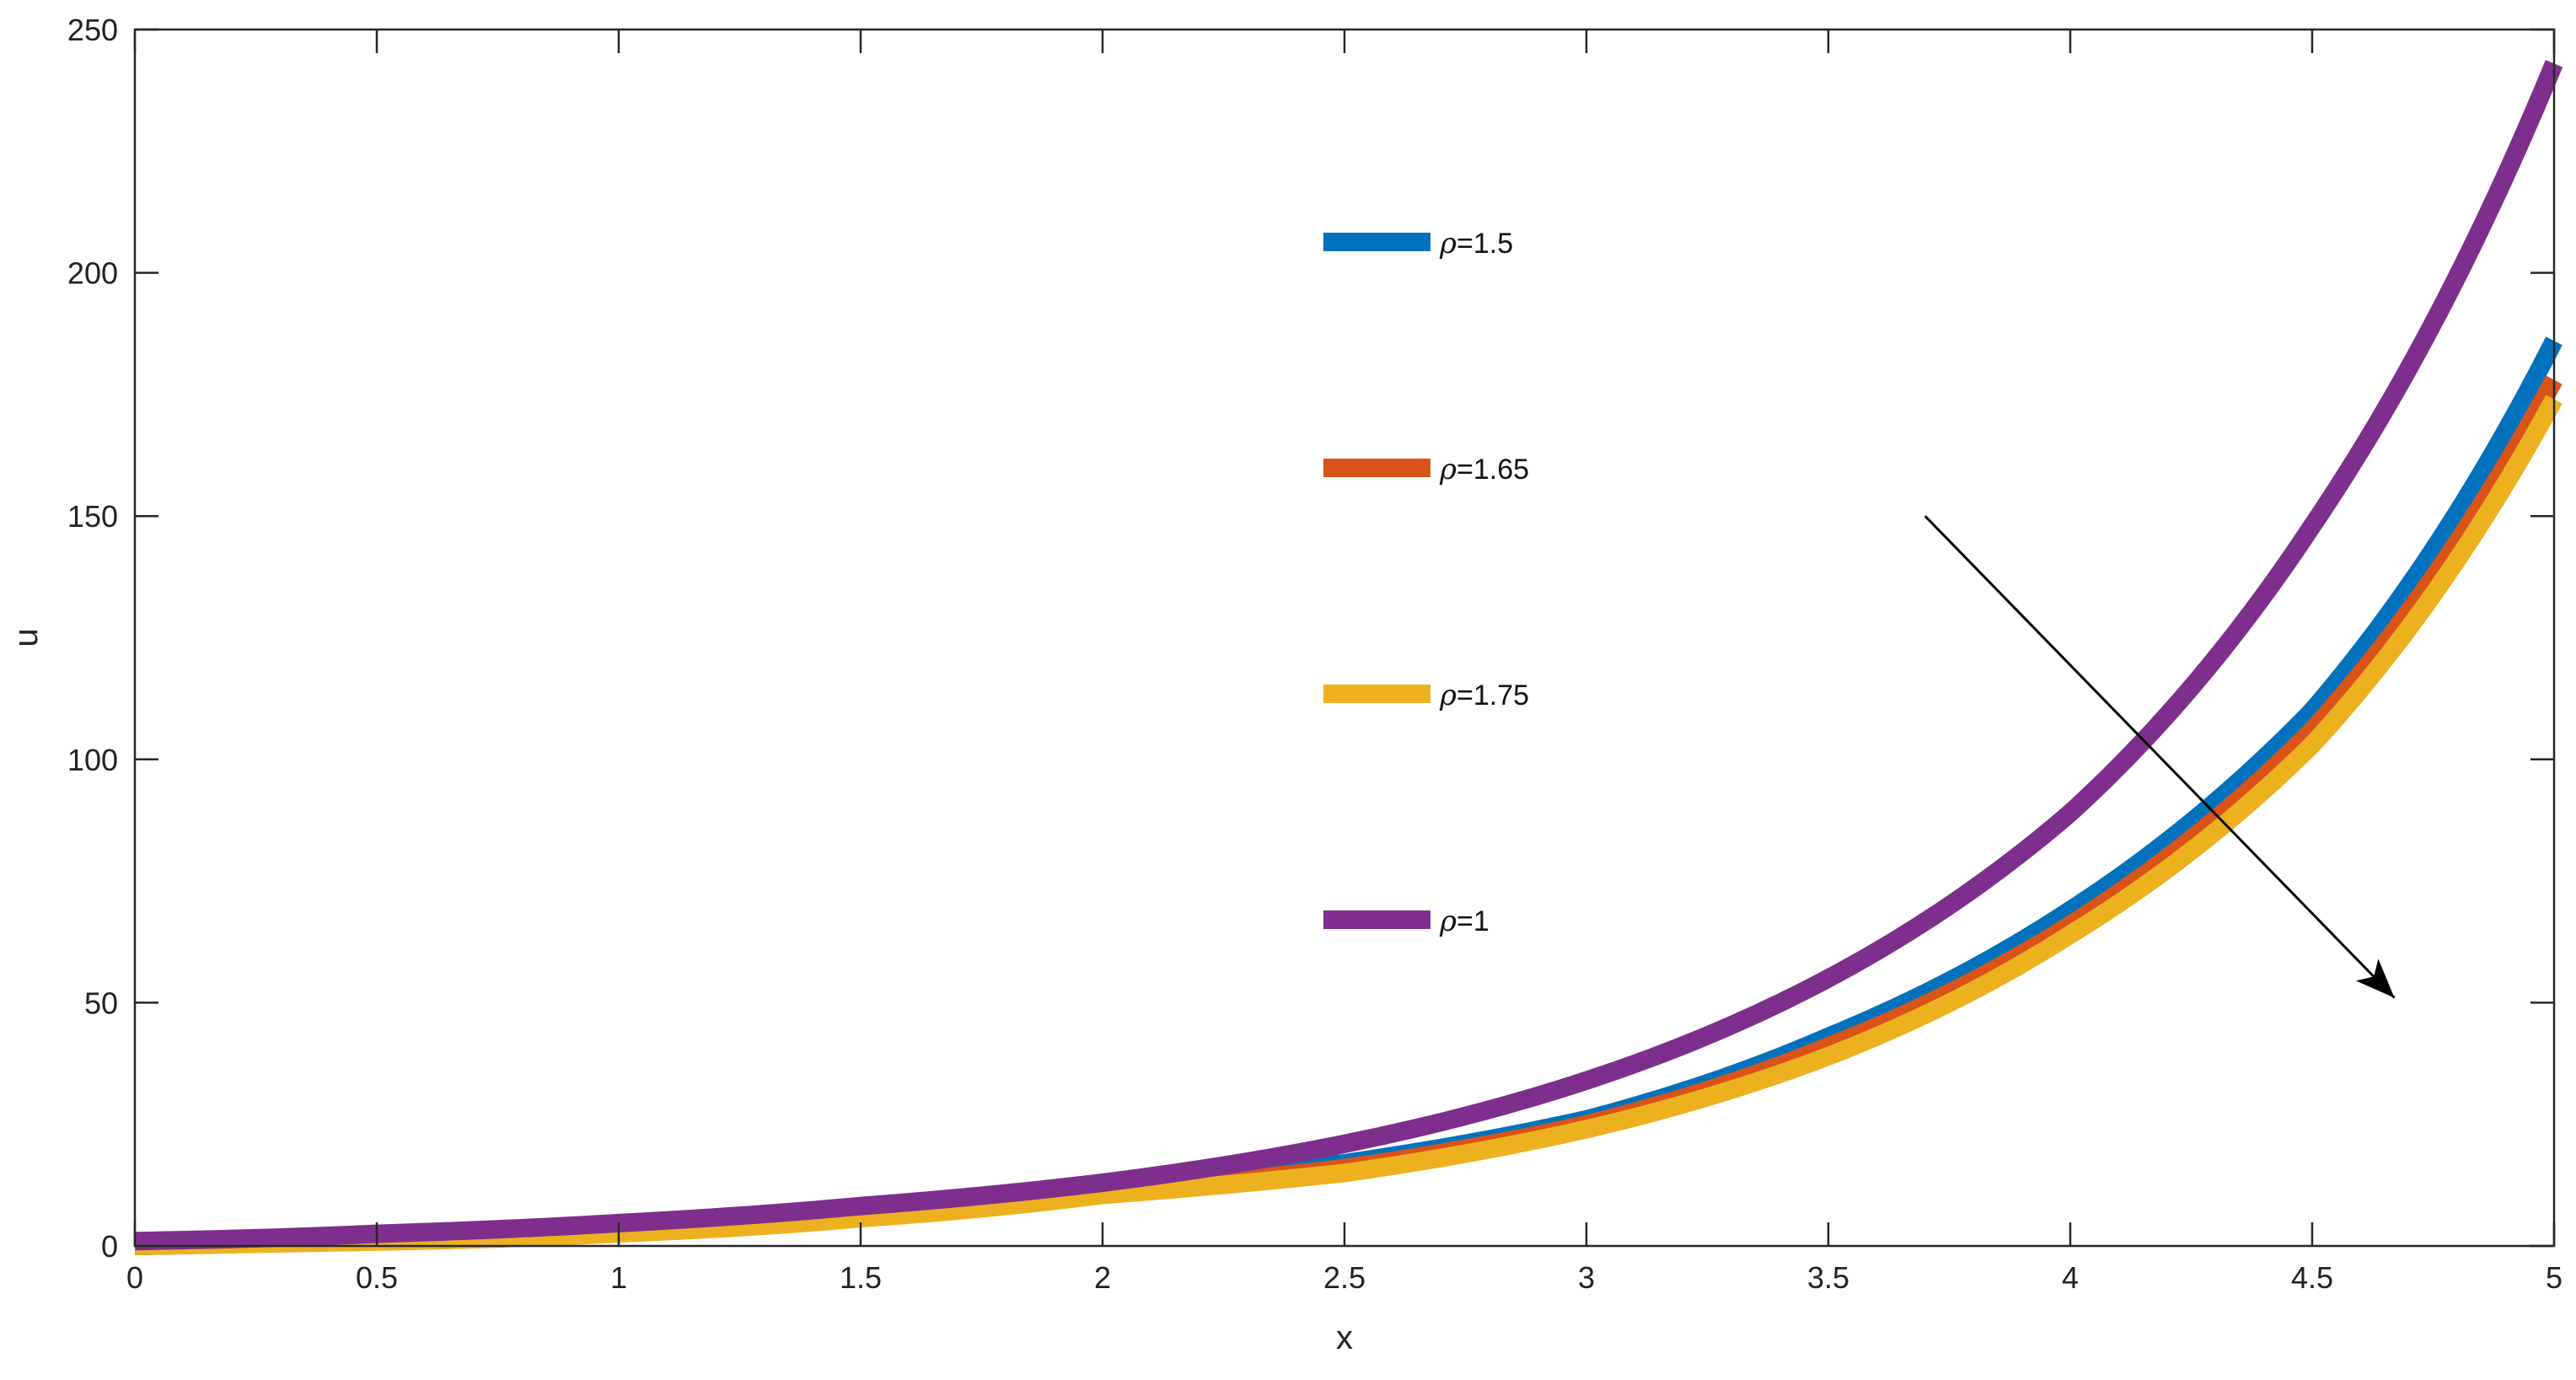 The image size is (2576, 1380). What do you see at coordinates (1586, 1277) in the screenshot?
I see `x-tick-label: 3` at bounding box center [1586, 1277].